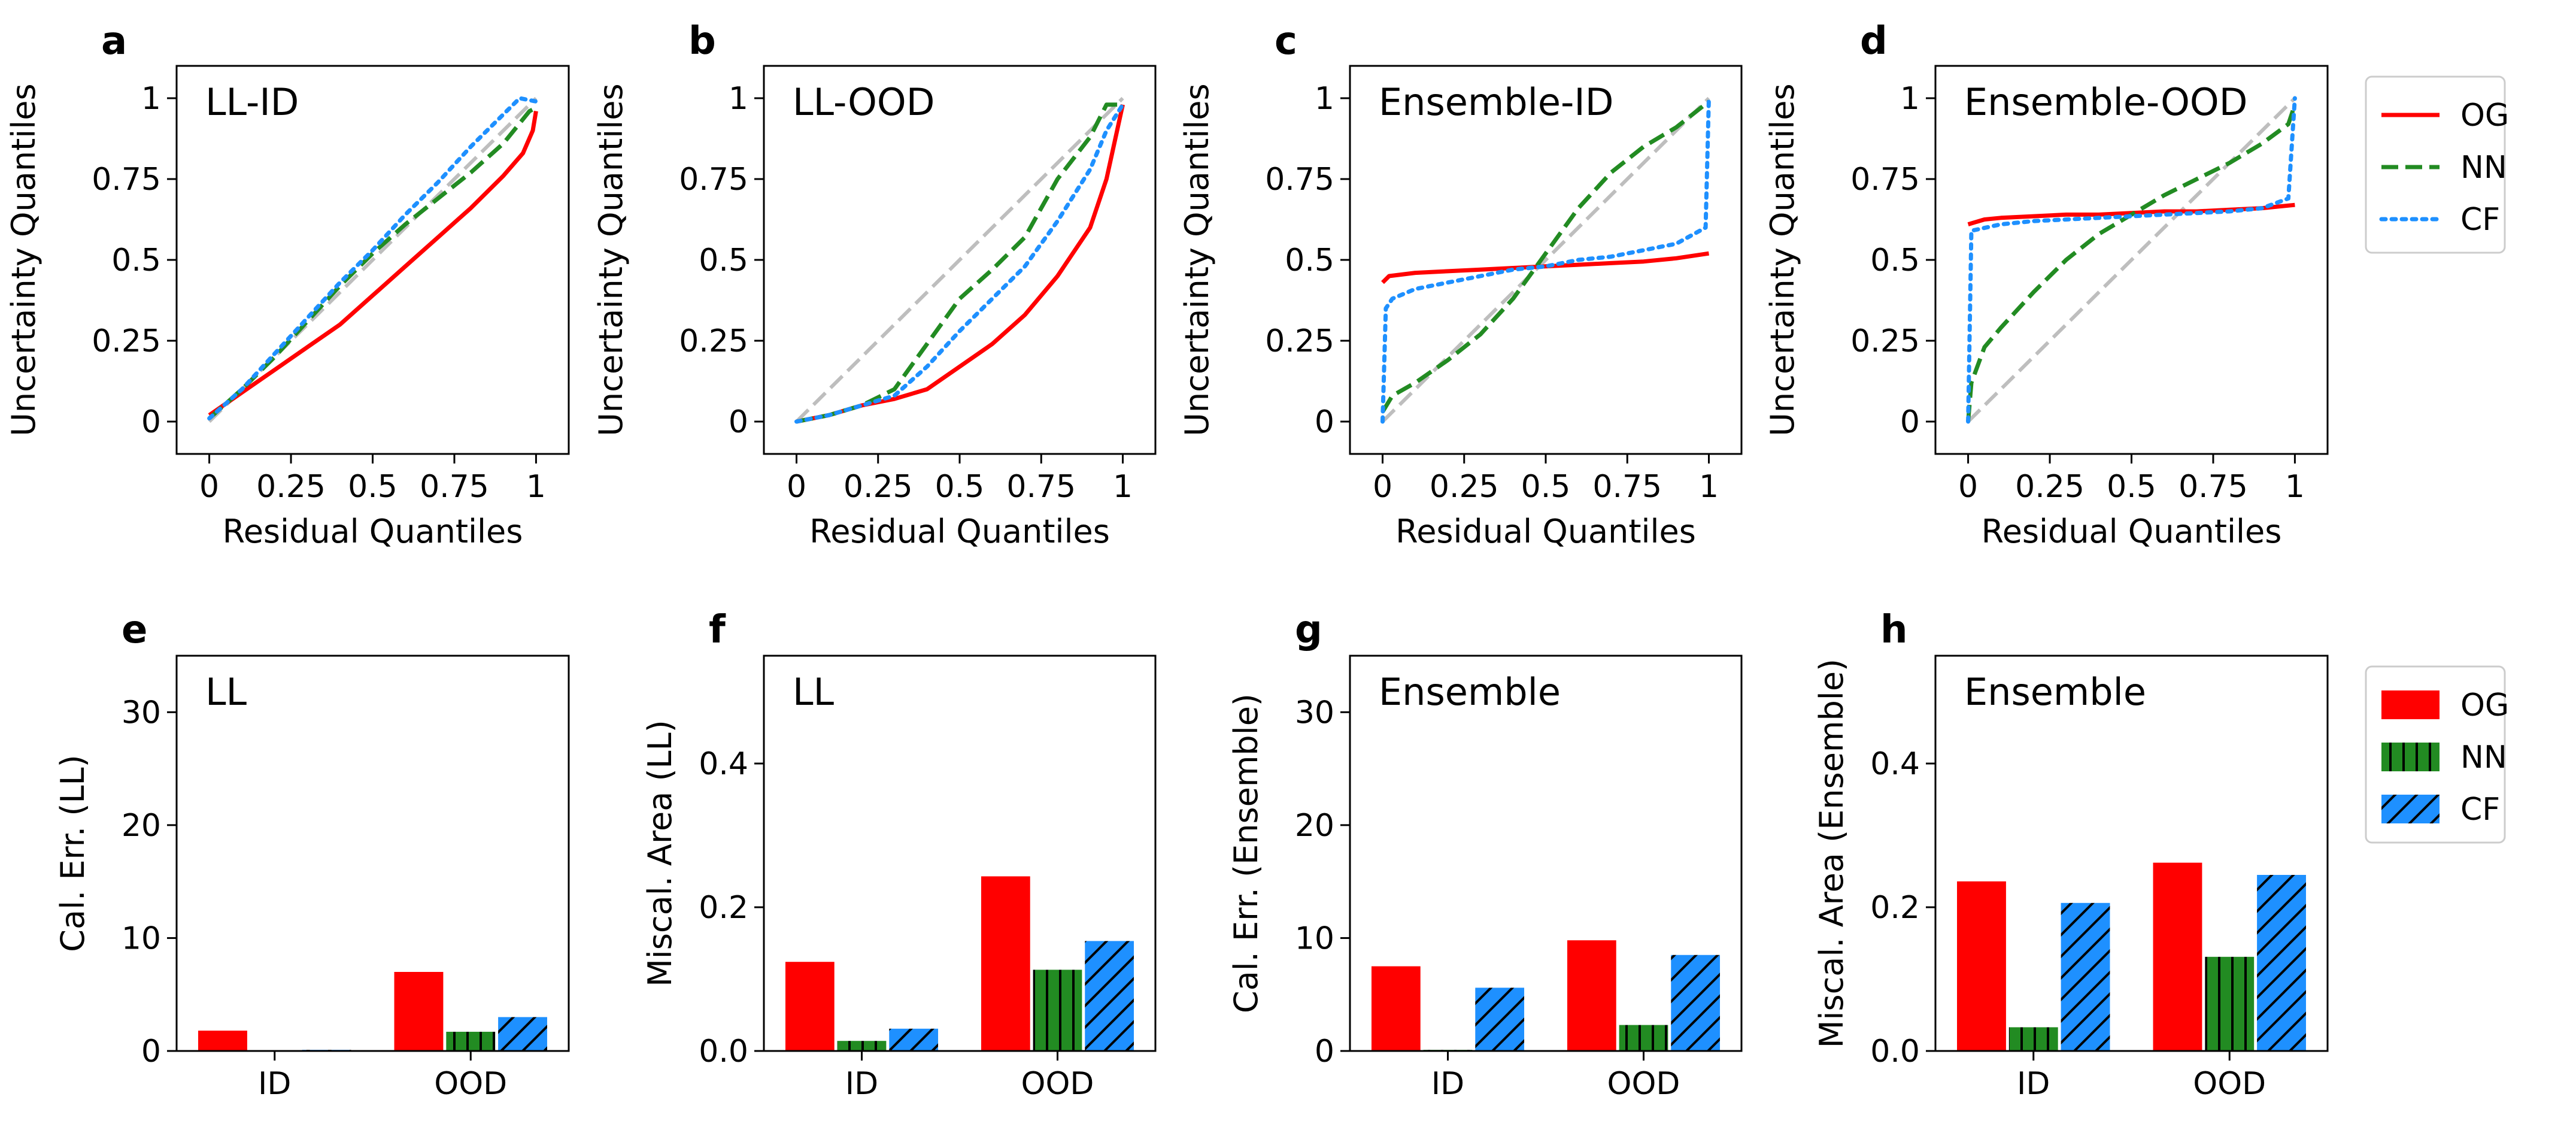 The height and width of the screenshot is (1136, 2576). I want to click on panel-g-x-tick-label: OOD, so click(1643, 1084).